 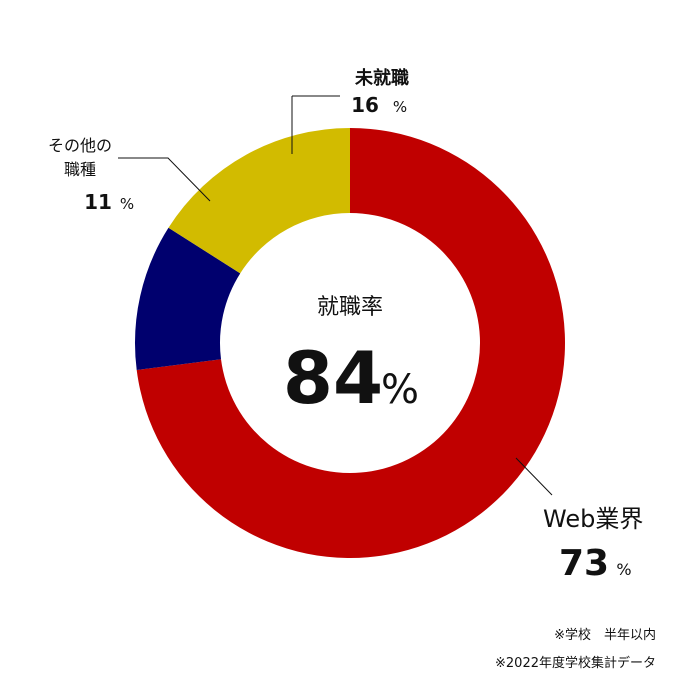 What do you see at coordinates (400, 390) in the screenshot?
I see `center-unit: %` at bounding box center [400, 390].